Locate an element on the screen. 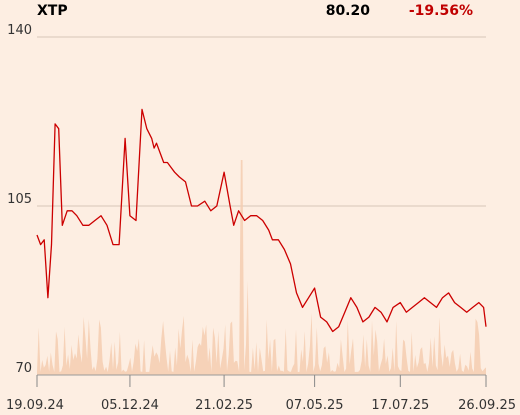 The image size is (520, 415). x-tick-label: 19.09.24 is located at coordinates (35, 405).